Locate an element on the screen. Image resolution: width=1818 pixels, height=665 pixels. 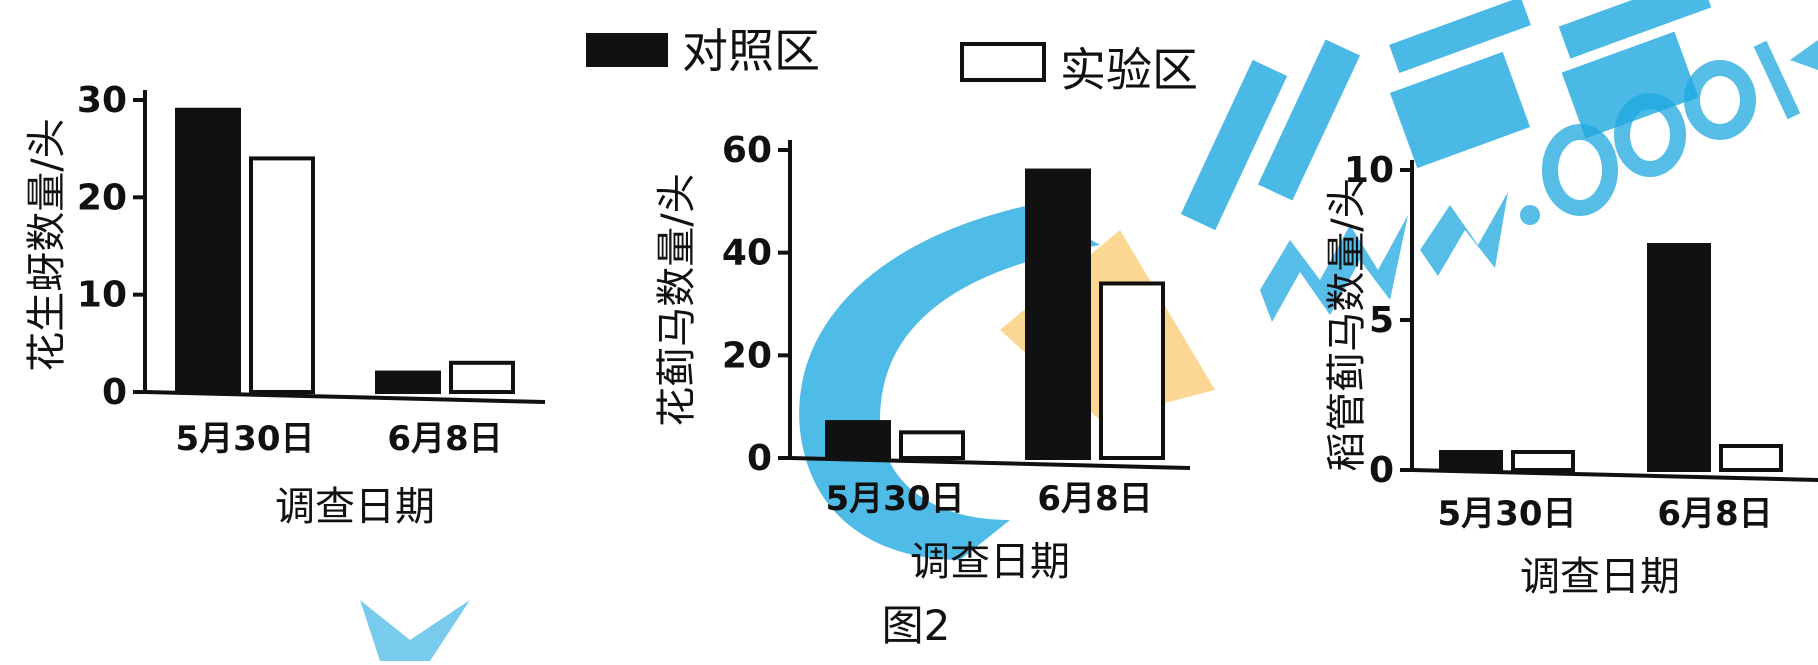
watermark-swirl is located at coordinates (949, 382).